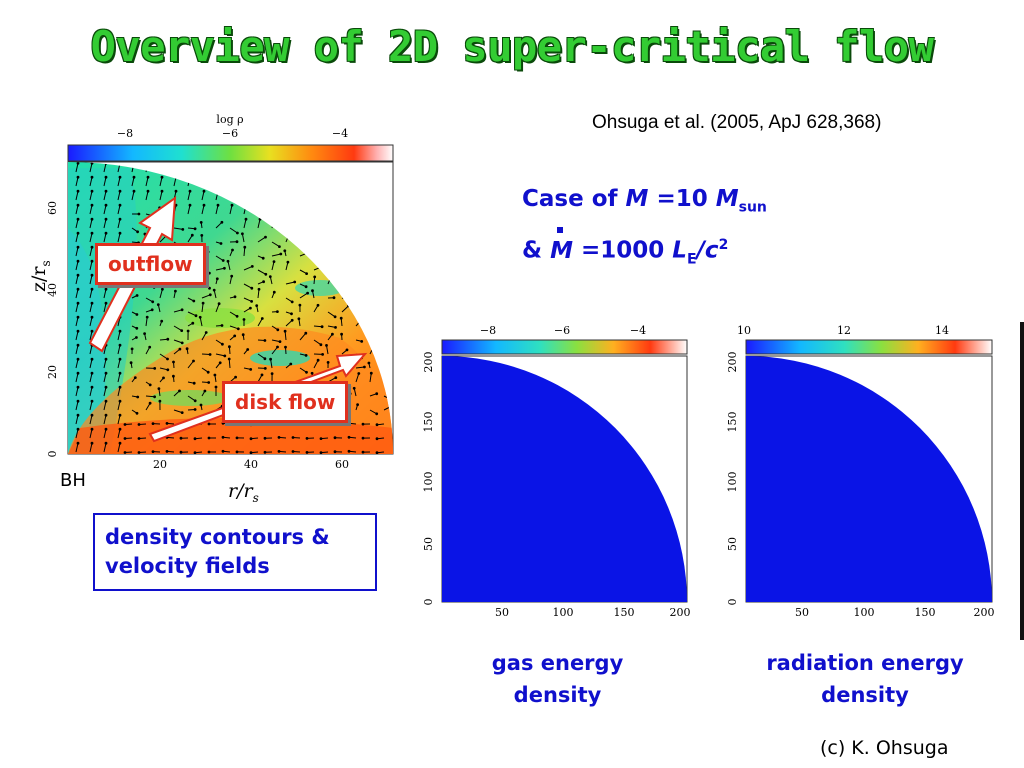  I want to click on x-tick: 200, so click(680, 612).